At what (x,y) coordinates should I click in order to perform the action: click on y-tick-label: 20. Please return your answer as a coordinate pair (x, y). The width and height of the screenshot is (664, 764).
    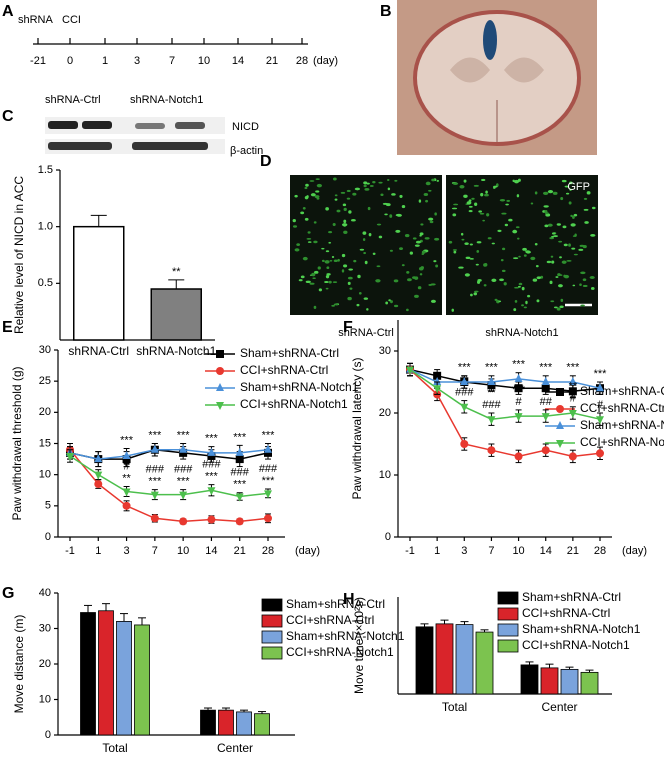
    Looking at the image, I should click on (45, 412).